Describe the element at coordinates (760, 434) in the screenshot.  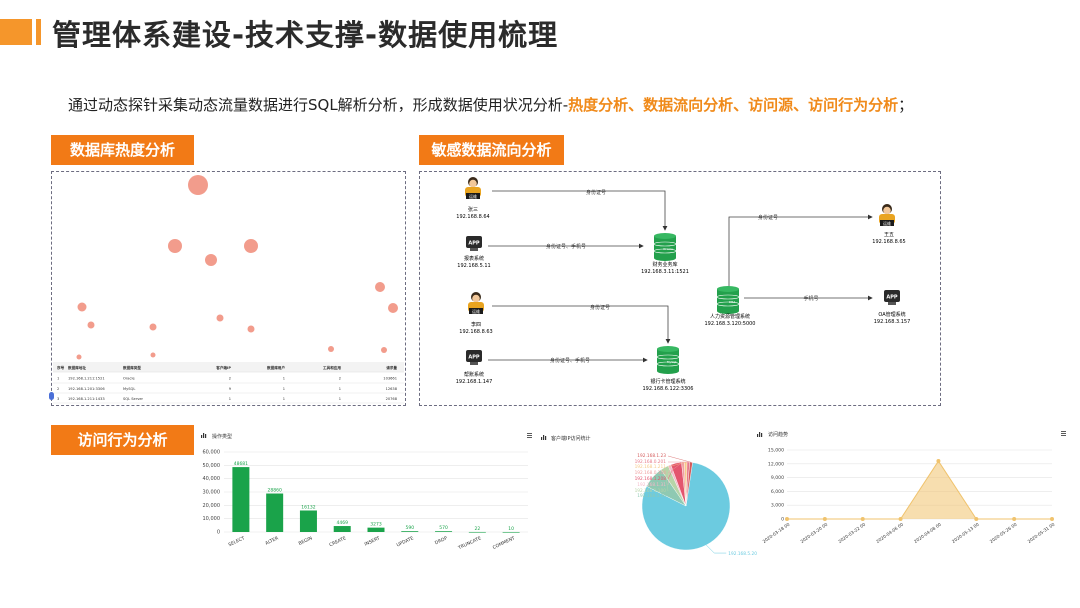
I see `area-chart-icon` at that location.